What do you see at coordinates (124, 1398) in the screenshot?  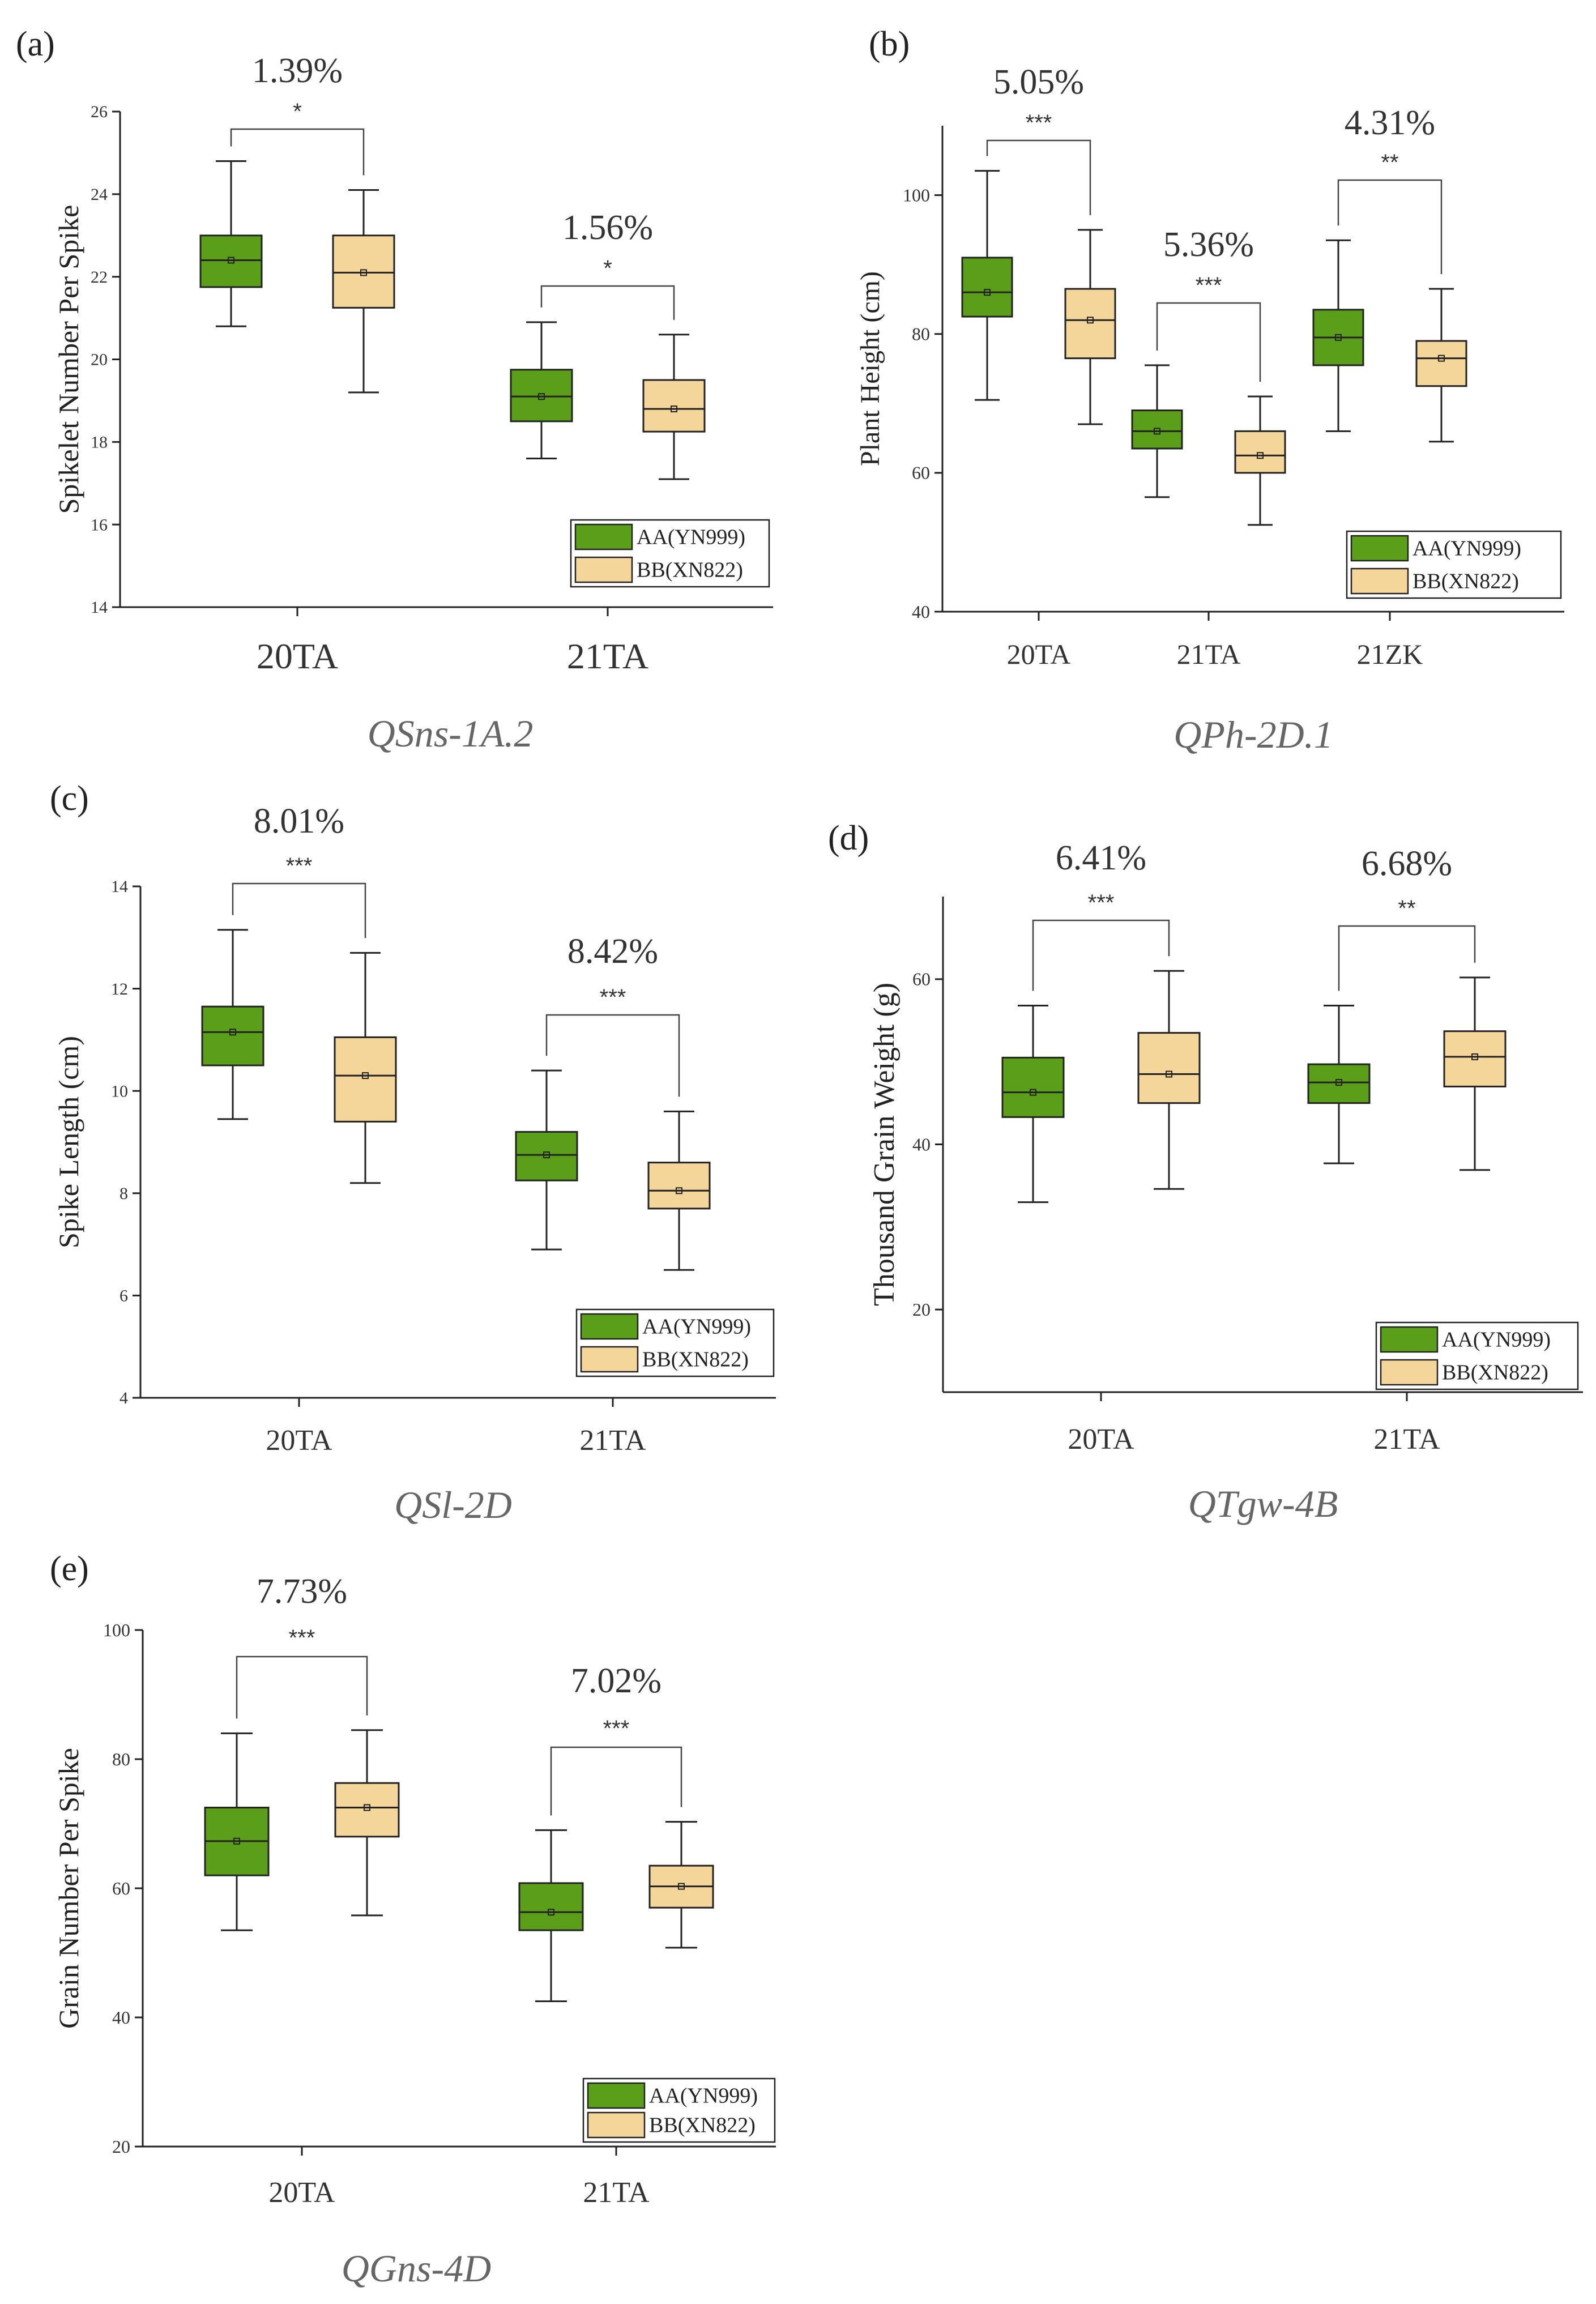 I see `y-tick-label: 4` at bounding box center [124, 1398].